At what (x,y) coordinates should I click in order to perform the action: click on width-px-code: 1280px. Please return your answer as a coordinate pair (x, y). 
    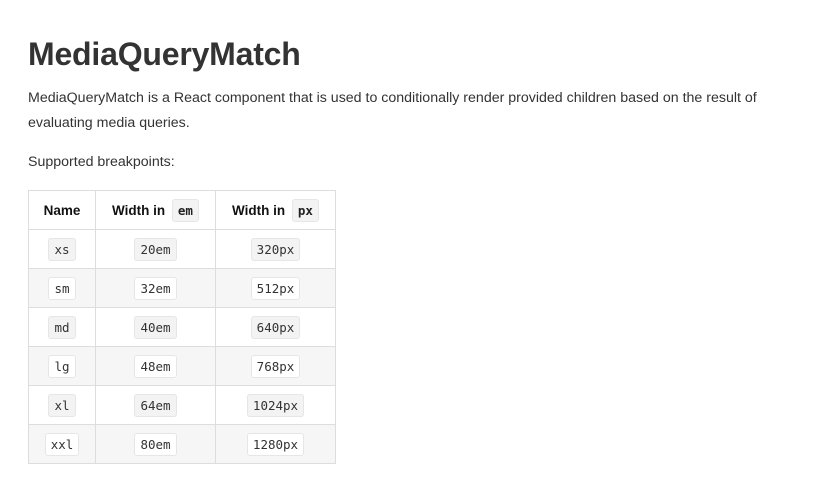
    Looking at the image, I should click on (275, 444).